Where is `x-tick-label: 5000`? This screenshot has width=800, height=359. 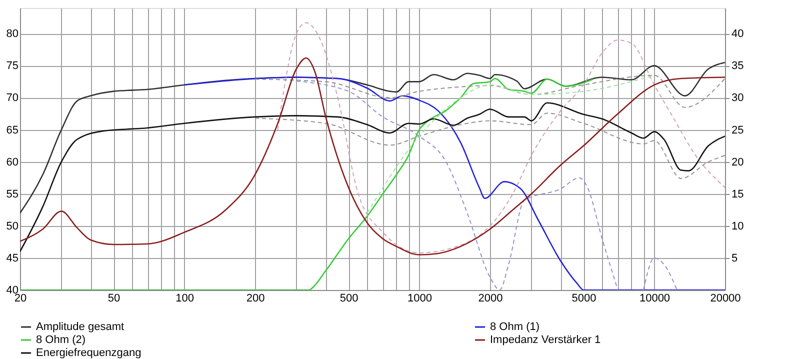
x-tick-label: 5000 is located at coordinates (584, 298).